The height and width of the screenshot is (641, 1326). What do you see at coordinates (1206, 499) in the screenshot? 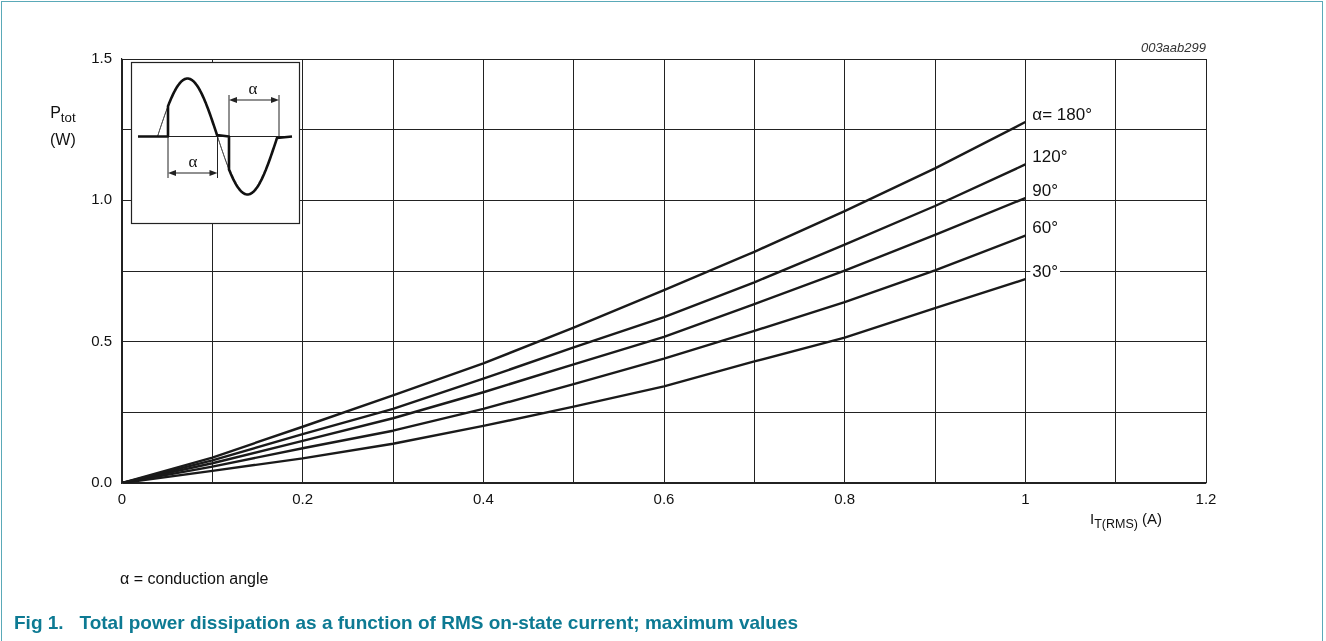
I see `x-tick-label: 1.2` at bounding box center [1206, 499].